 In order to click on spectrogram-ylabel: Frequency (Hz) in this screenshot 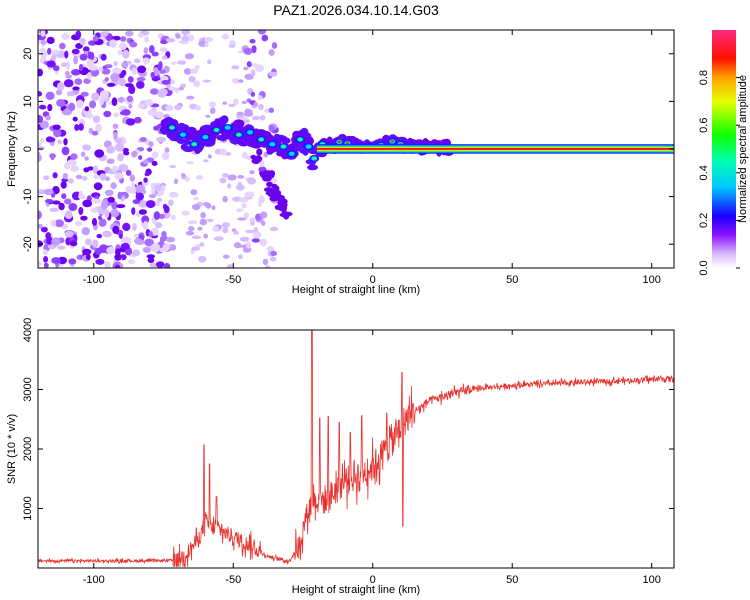, I will do `click(12, 149)`.